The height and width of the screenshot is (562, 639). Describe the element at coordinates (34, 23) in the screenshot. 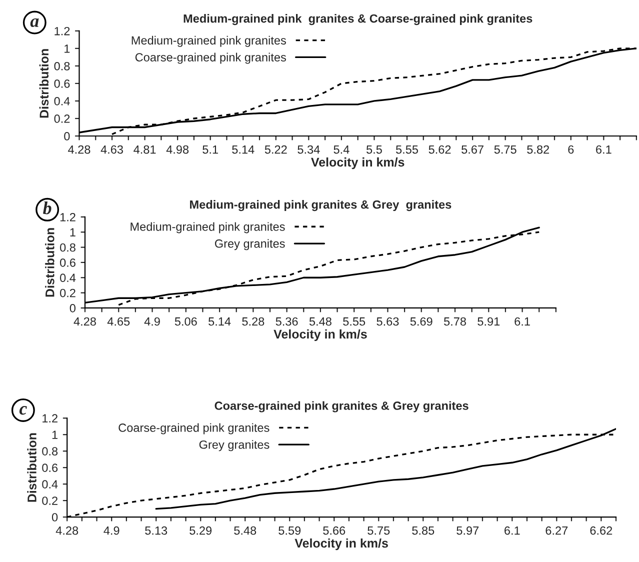

I see `text: a` at that location.